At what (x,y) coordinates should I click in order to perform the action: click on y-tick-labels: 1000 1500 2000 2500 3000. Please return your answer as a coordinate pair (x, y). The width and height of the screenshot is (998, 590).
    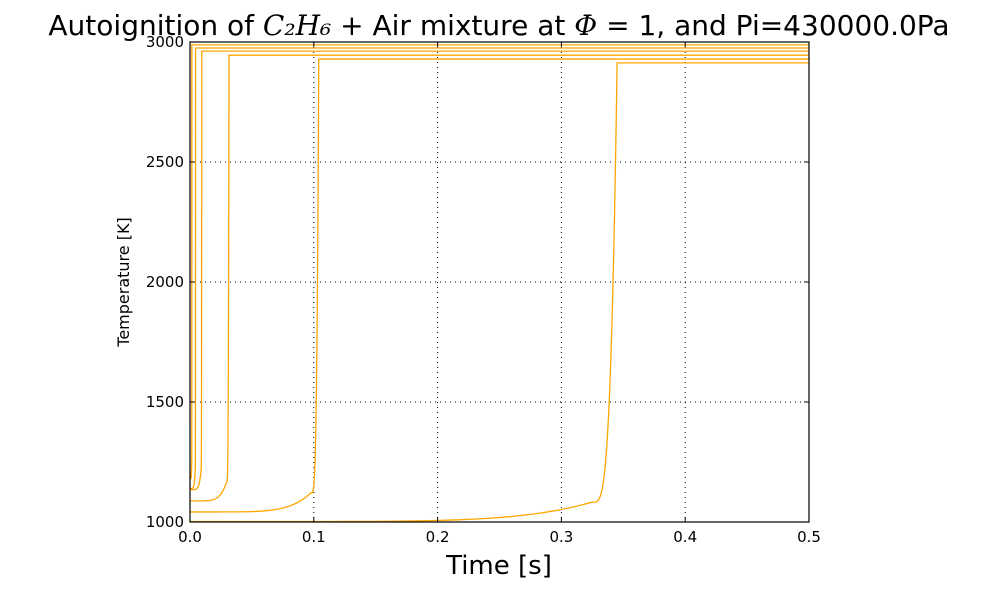
    Looking at the image, I should click on (165, 282).